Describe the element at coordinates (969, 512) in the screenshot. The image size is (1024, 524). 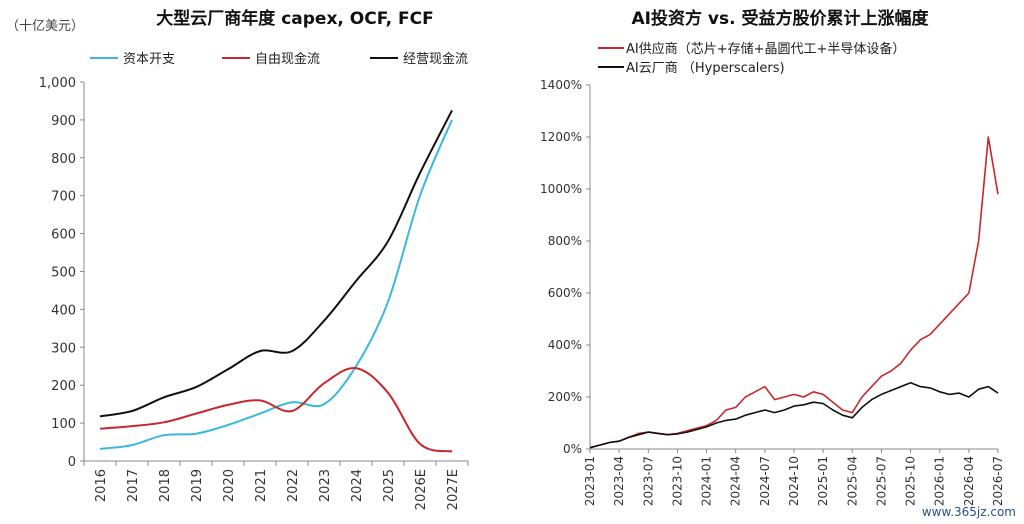
I see `watermark-text: www.365jz.com` at that location.